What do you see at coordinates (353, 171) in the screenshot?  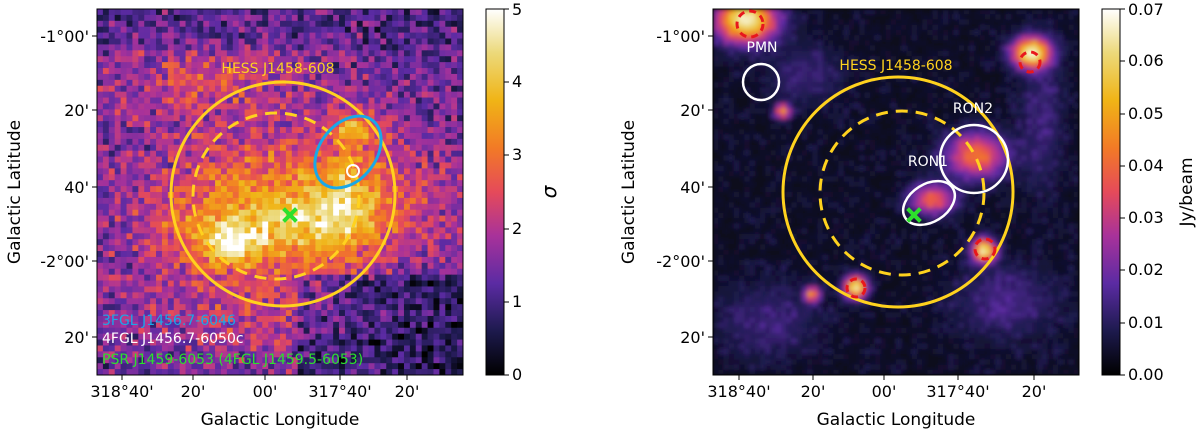 I see `left-4fgl-circle` at bounding box center [353, 171].